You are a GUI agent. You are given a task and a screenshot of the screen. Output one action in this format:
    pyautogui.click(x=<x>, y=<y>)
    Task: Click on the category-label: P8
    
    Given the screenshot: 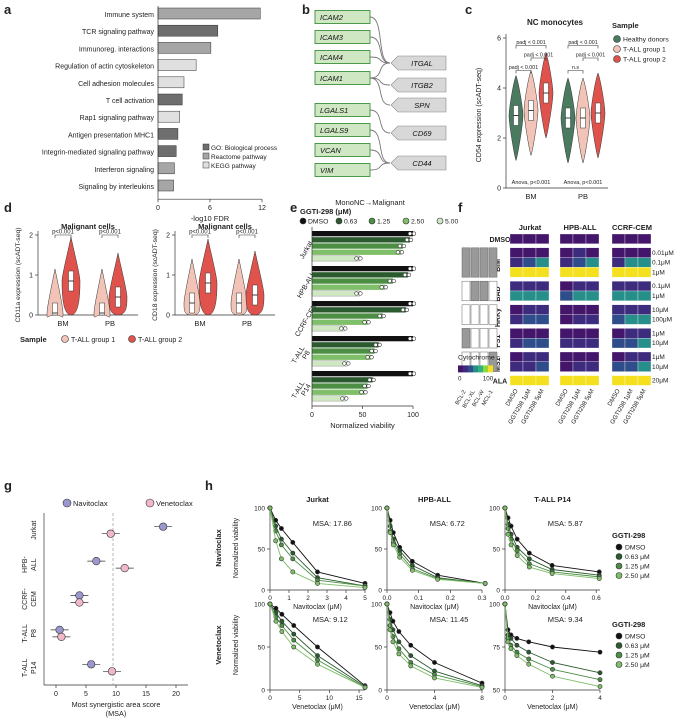 What is the action you would take?
    pyautogui.click(x=34, y=633)
    